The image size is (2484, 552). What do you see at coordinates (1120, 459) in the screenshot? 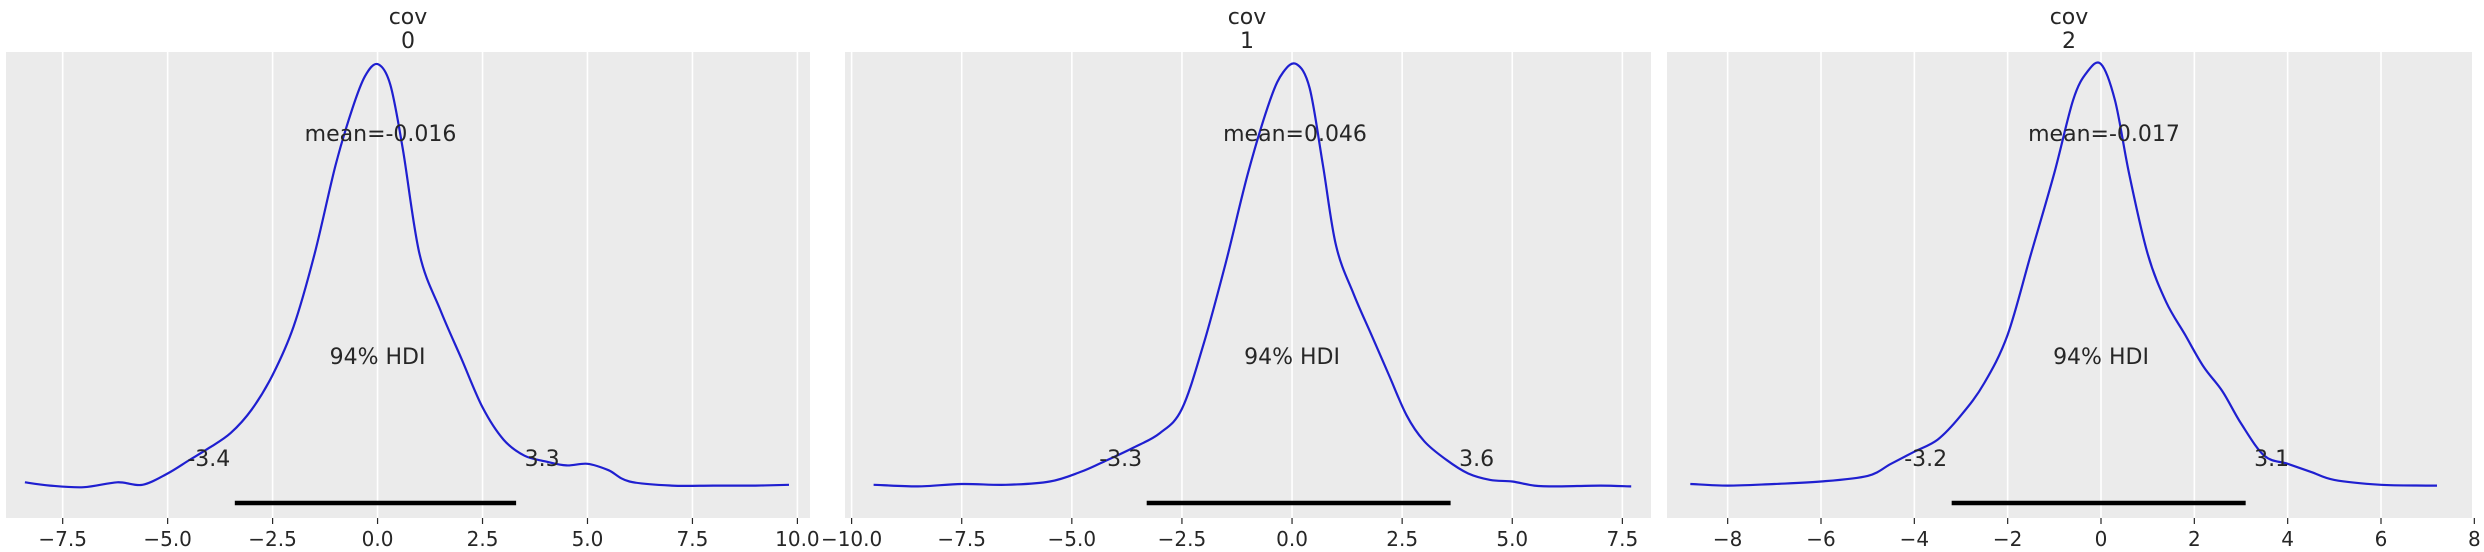
I see `hdi-low-label: -3.3` at bounding box center [1120, 459].